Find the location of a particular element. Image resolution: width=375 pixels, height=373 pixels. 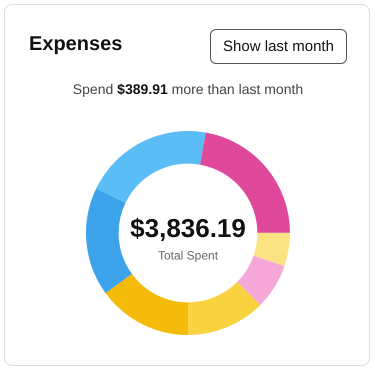

button: Show last month is located at coordinates (278, 46).